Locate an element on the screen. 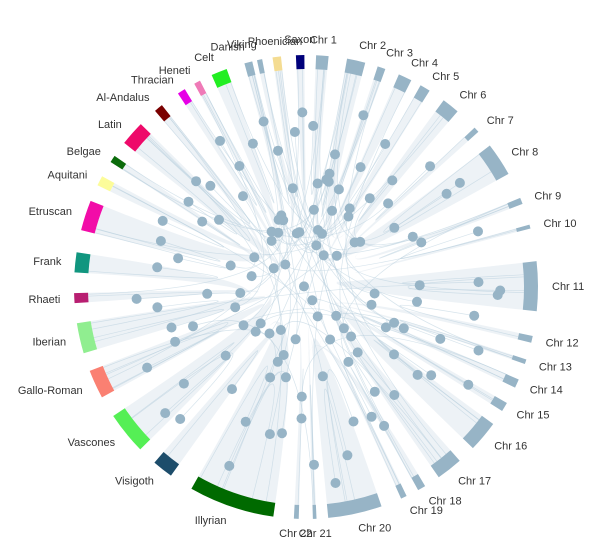  node-viking is located at coordinates (278, 150).